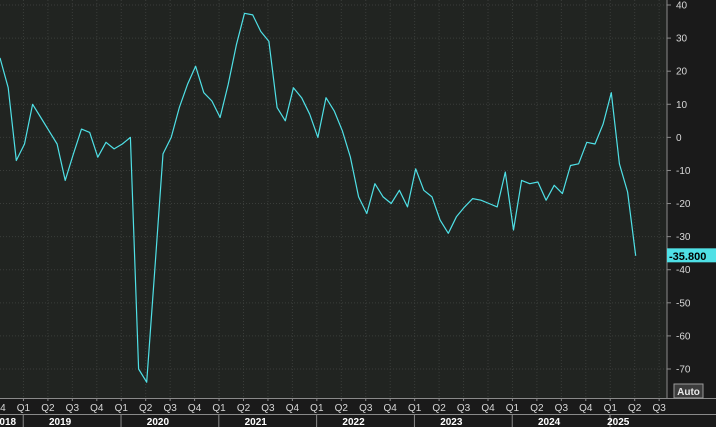 The height and width of the screenshot is (427, 716). Describe the element at coordinates (683, 270) in the screenshot. I see `y-tick-label: -40` at that location.